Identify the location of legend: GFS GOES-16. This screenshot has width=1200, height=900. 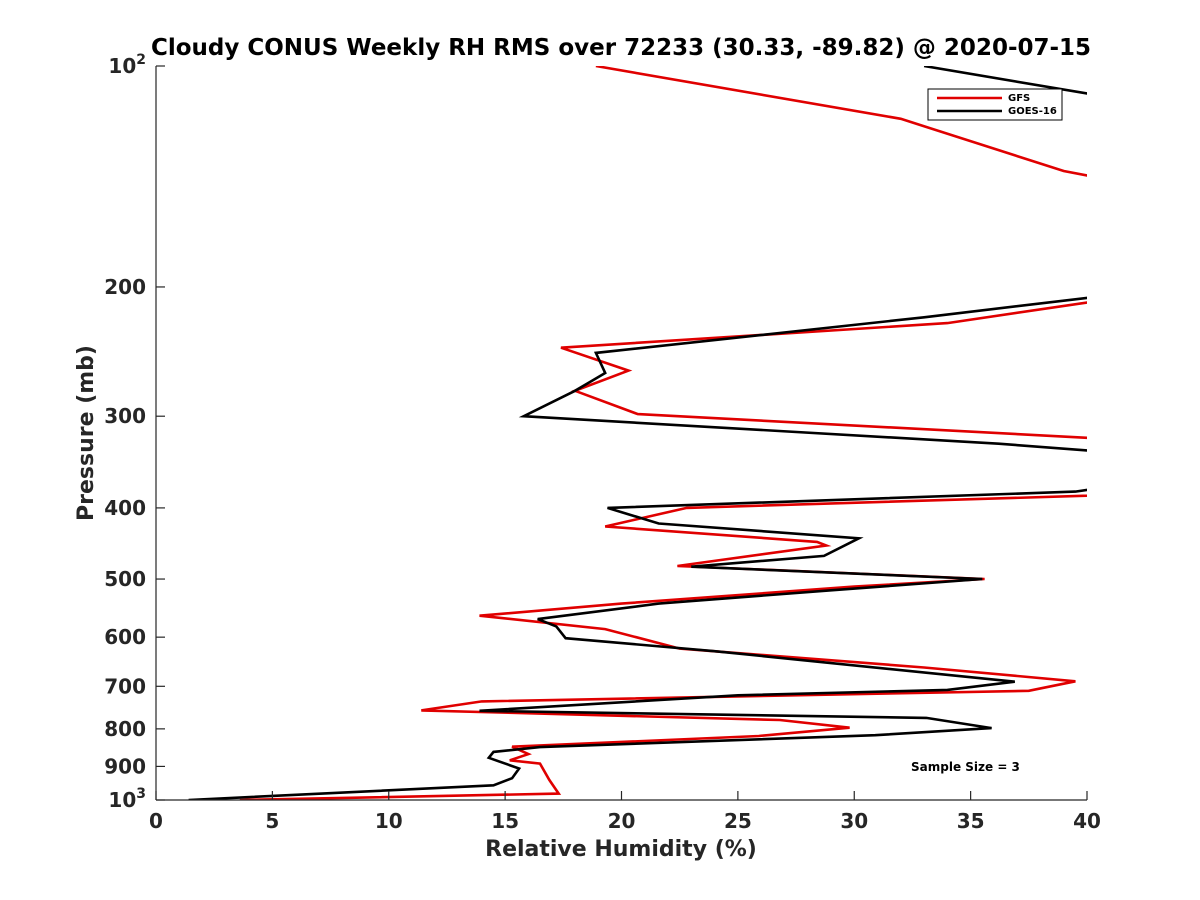
(995, 104).